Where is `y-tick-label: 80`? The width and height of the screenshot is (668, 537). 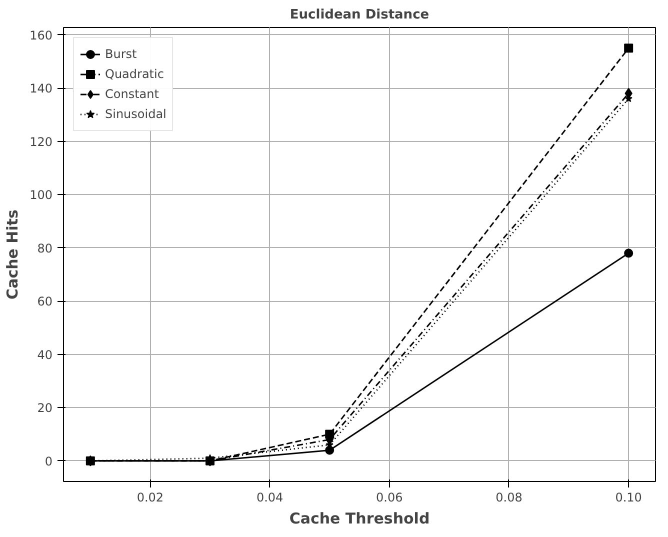
y-tick-label: 80 is located at coordinates (45, 248).